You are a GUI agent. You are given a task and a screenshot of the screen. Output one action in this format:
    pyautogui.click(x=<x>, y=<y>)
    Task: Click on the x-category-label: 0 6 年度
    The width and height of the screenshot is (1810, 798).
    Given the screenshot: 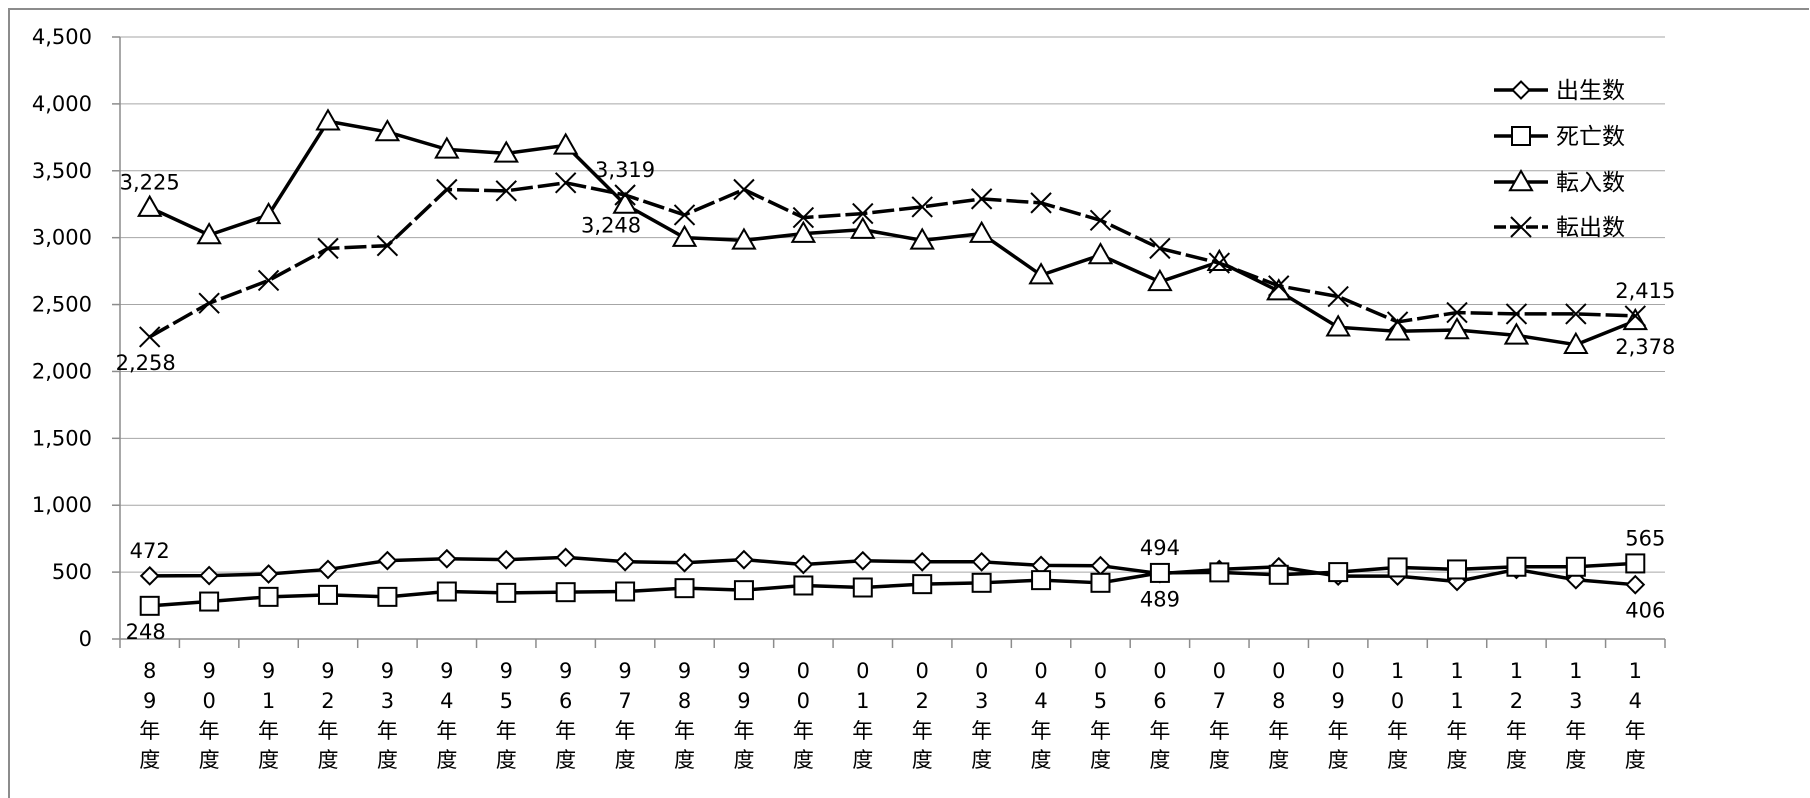 What is the action you would take?
    pyautogui.click(x=1159, y=715)
    